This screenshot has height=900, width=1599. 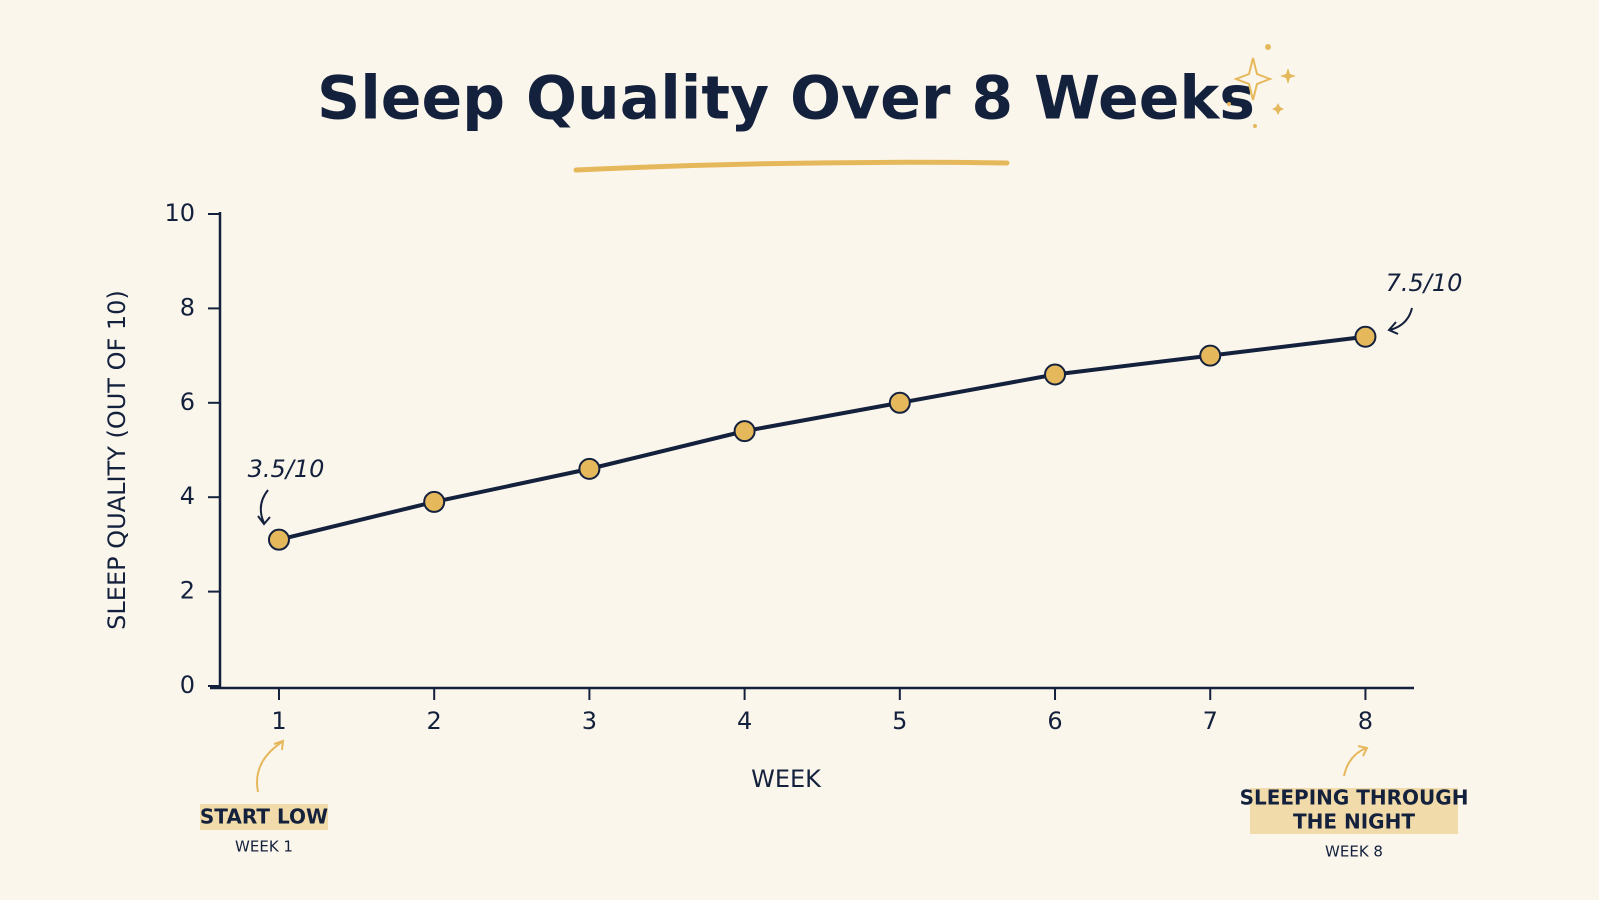 What do you see at coordinates (1424, 283) in the screenshot?
I see `end-value-annotation: 7.5/10` at bounding box center [1424, 283].